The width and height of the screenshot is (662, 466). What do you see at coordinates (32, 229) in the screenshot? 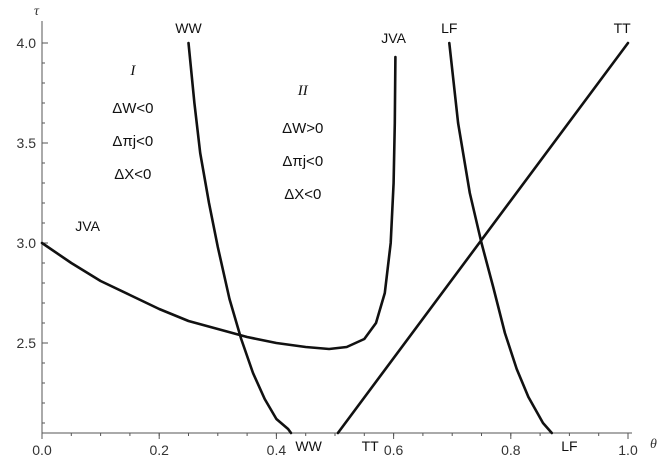
I see `y-ticks: 2.5 3.0 3.5 4.0` at bounding box center [32, 229].